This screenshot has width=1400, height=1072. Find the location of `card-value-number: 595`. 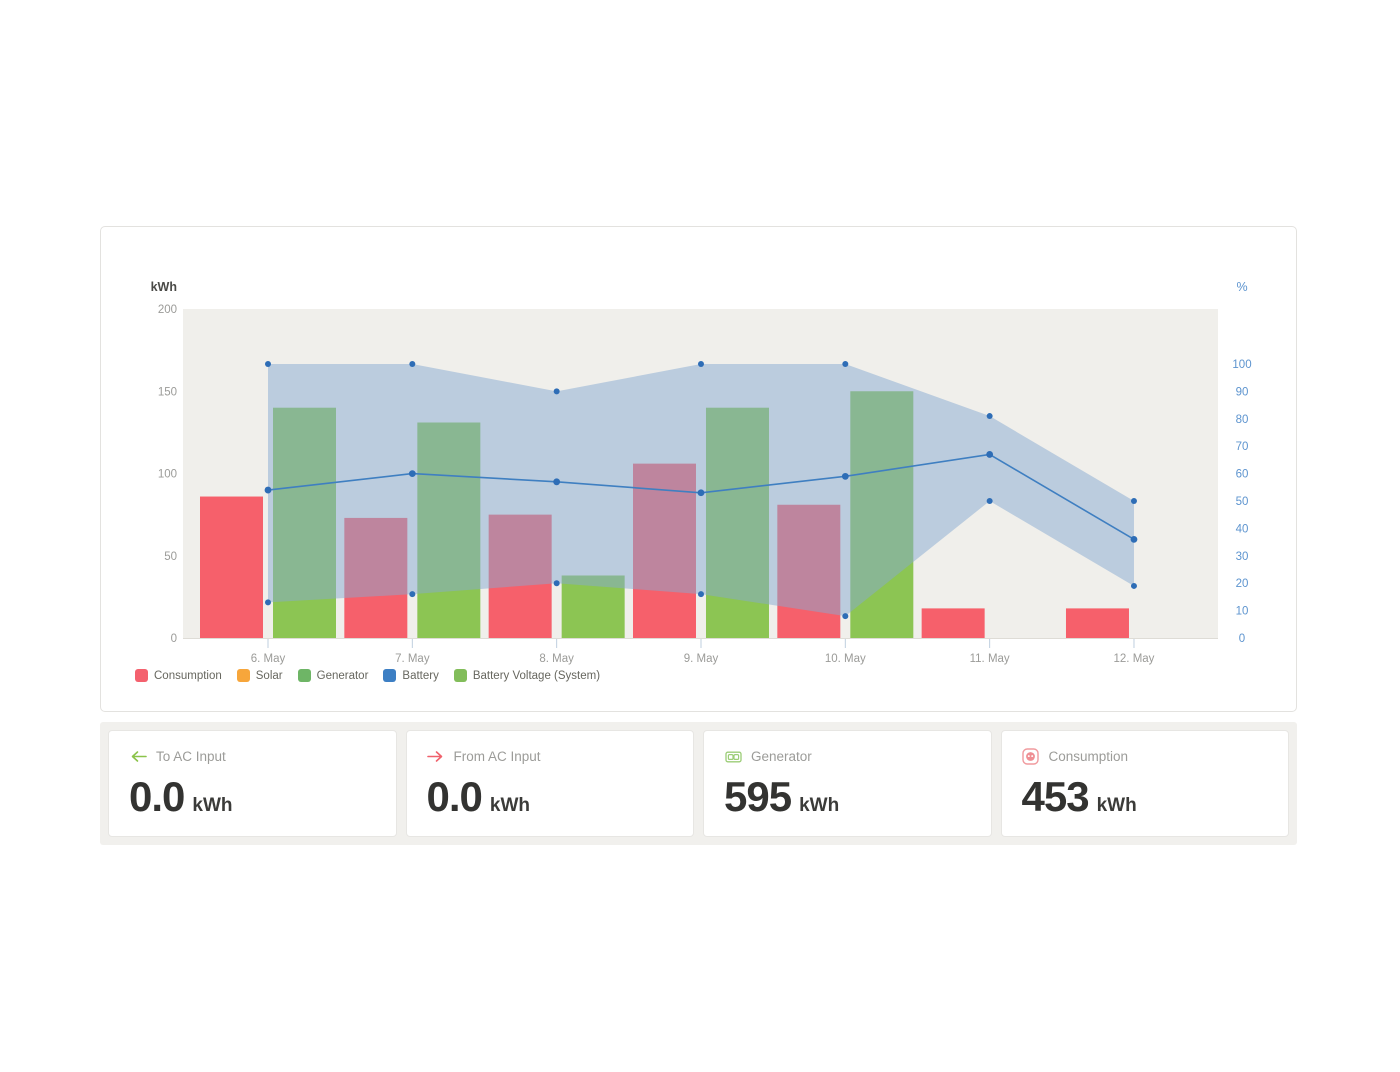

card-value-number: 595 is located at coordinates (758, 796).